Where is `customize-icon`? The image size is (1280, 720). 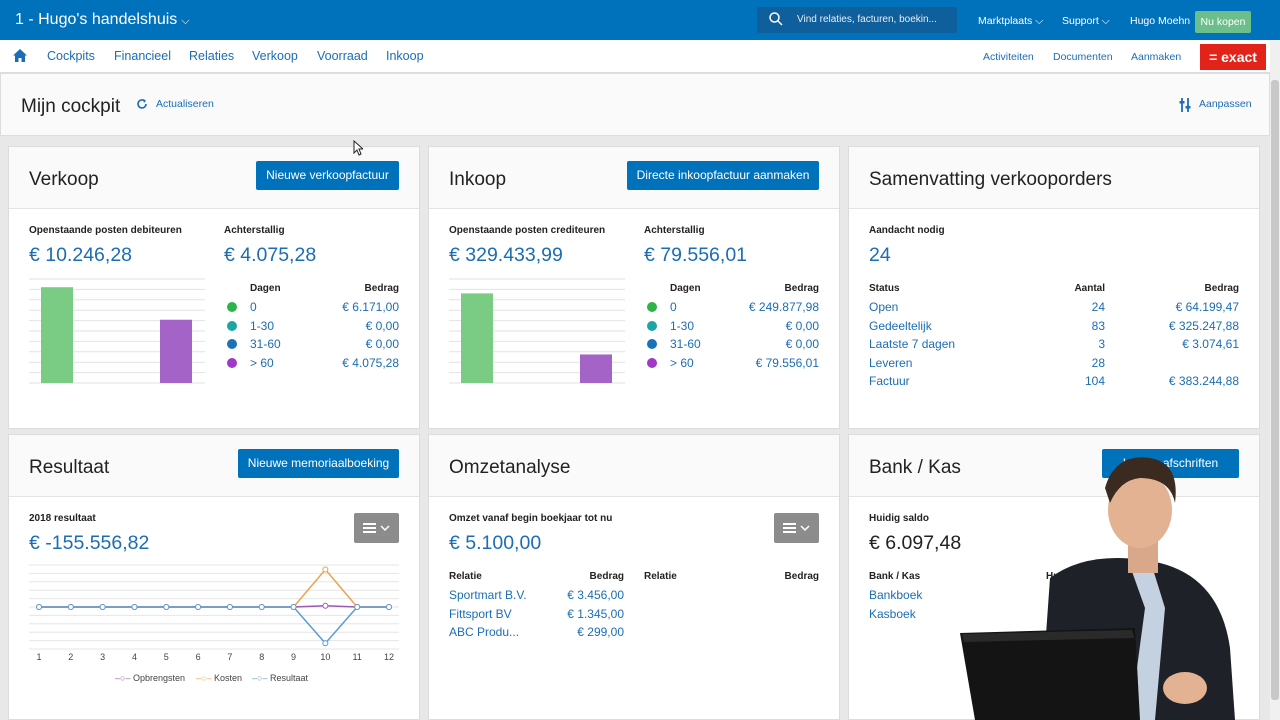
customize-icon is located at coordinates (1185, 105).